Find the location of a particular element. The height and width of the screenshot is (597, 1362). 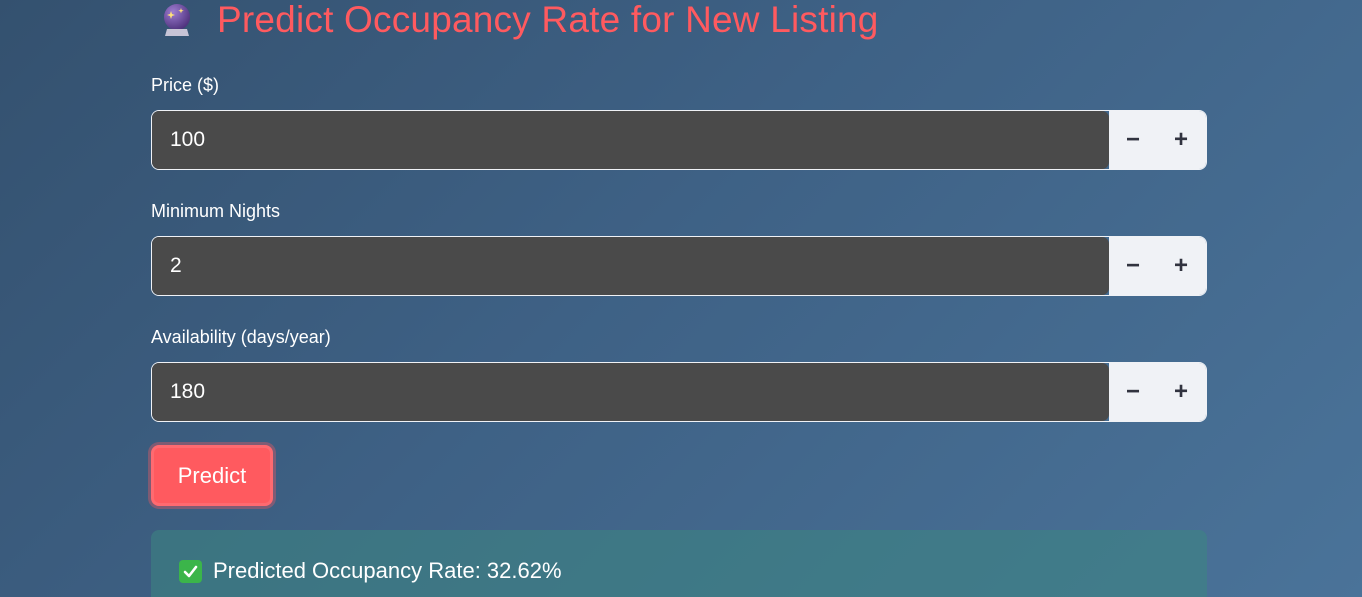

minimum-nights-input: 2 − + is located at coordinates (679, 266).